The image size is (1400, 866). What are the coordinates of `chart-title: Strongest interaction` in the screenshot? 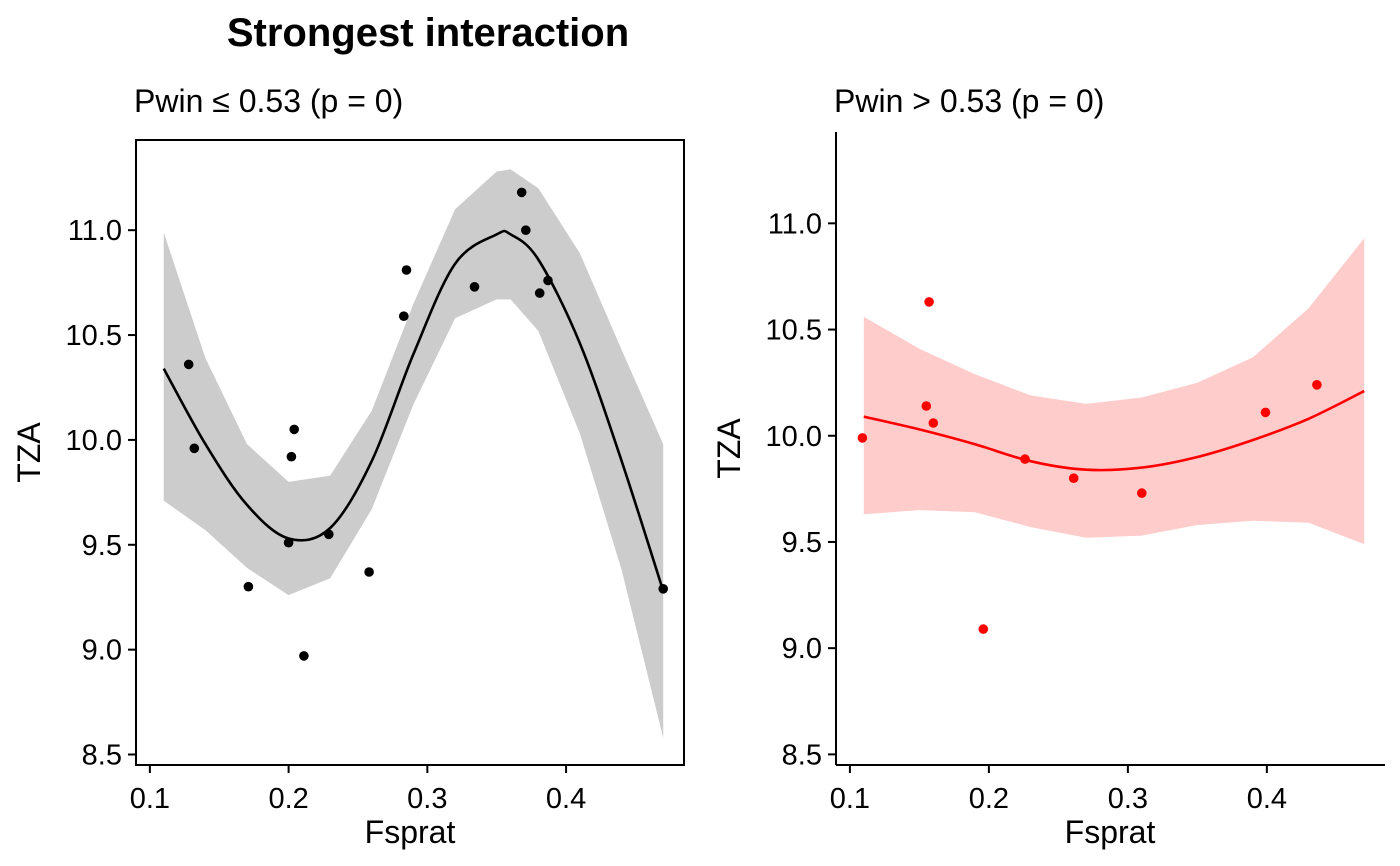 It's located at (428, 33).